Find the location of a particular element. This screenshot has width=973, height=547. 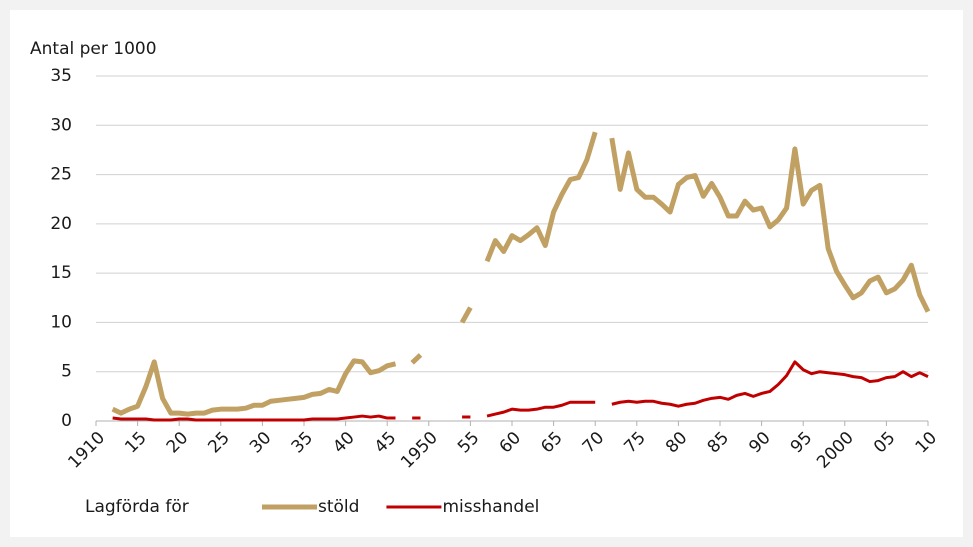

series-line is located at coordinates (520, 391).